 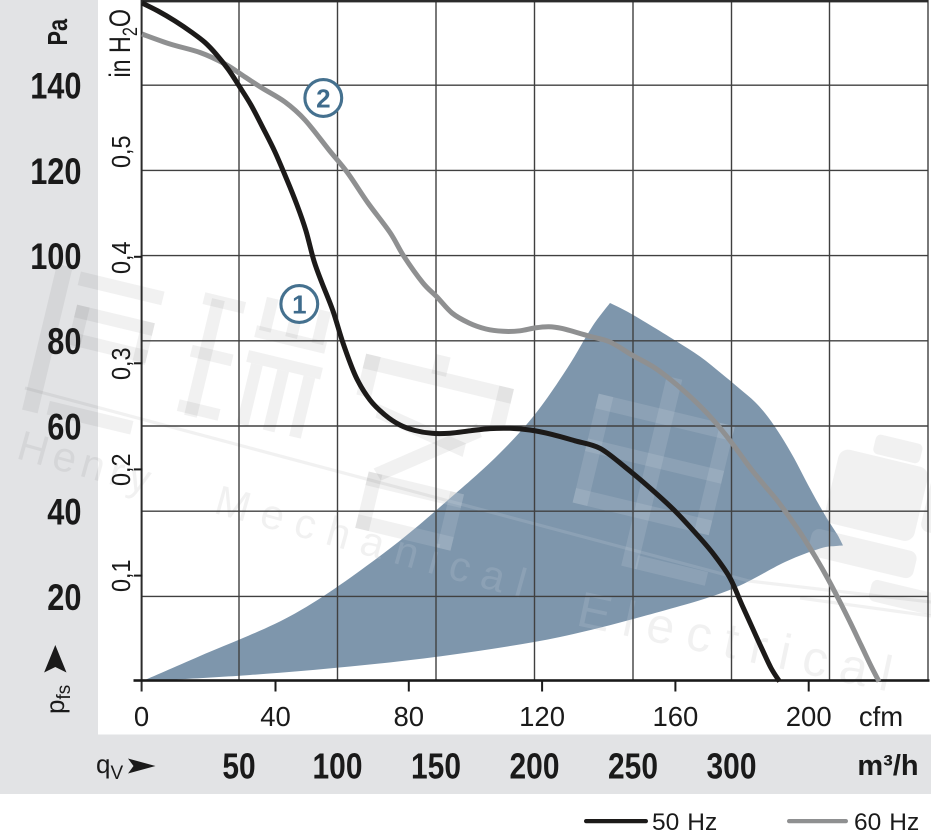 What do you see at coordinates (122, 363) in the screenshot?
I see `svg-text: 0,3` at bounding box center [122, 363].